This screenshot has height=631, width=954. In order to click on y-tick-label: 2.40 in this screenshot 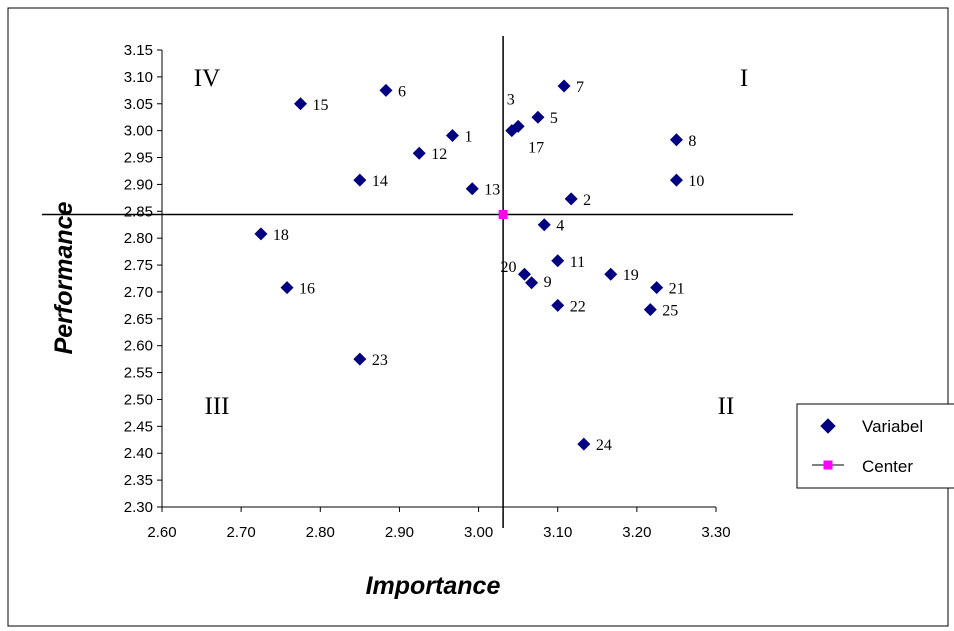, I will do `click(138, 453)`.